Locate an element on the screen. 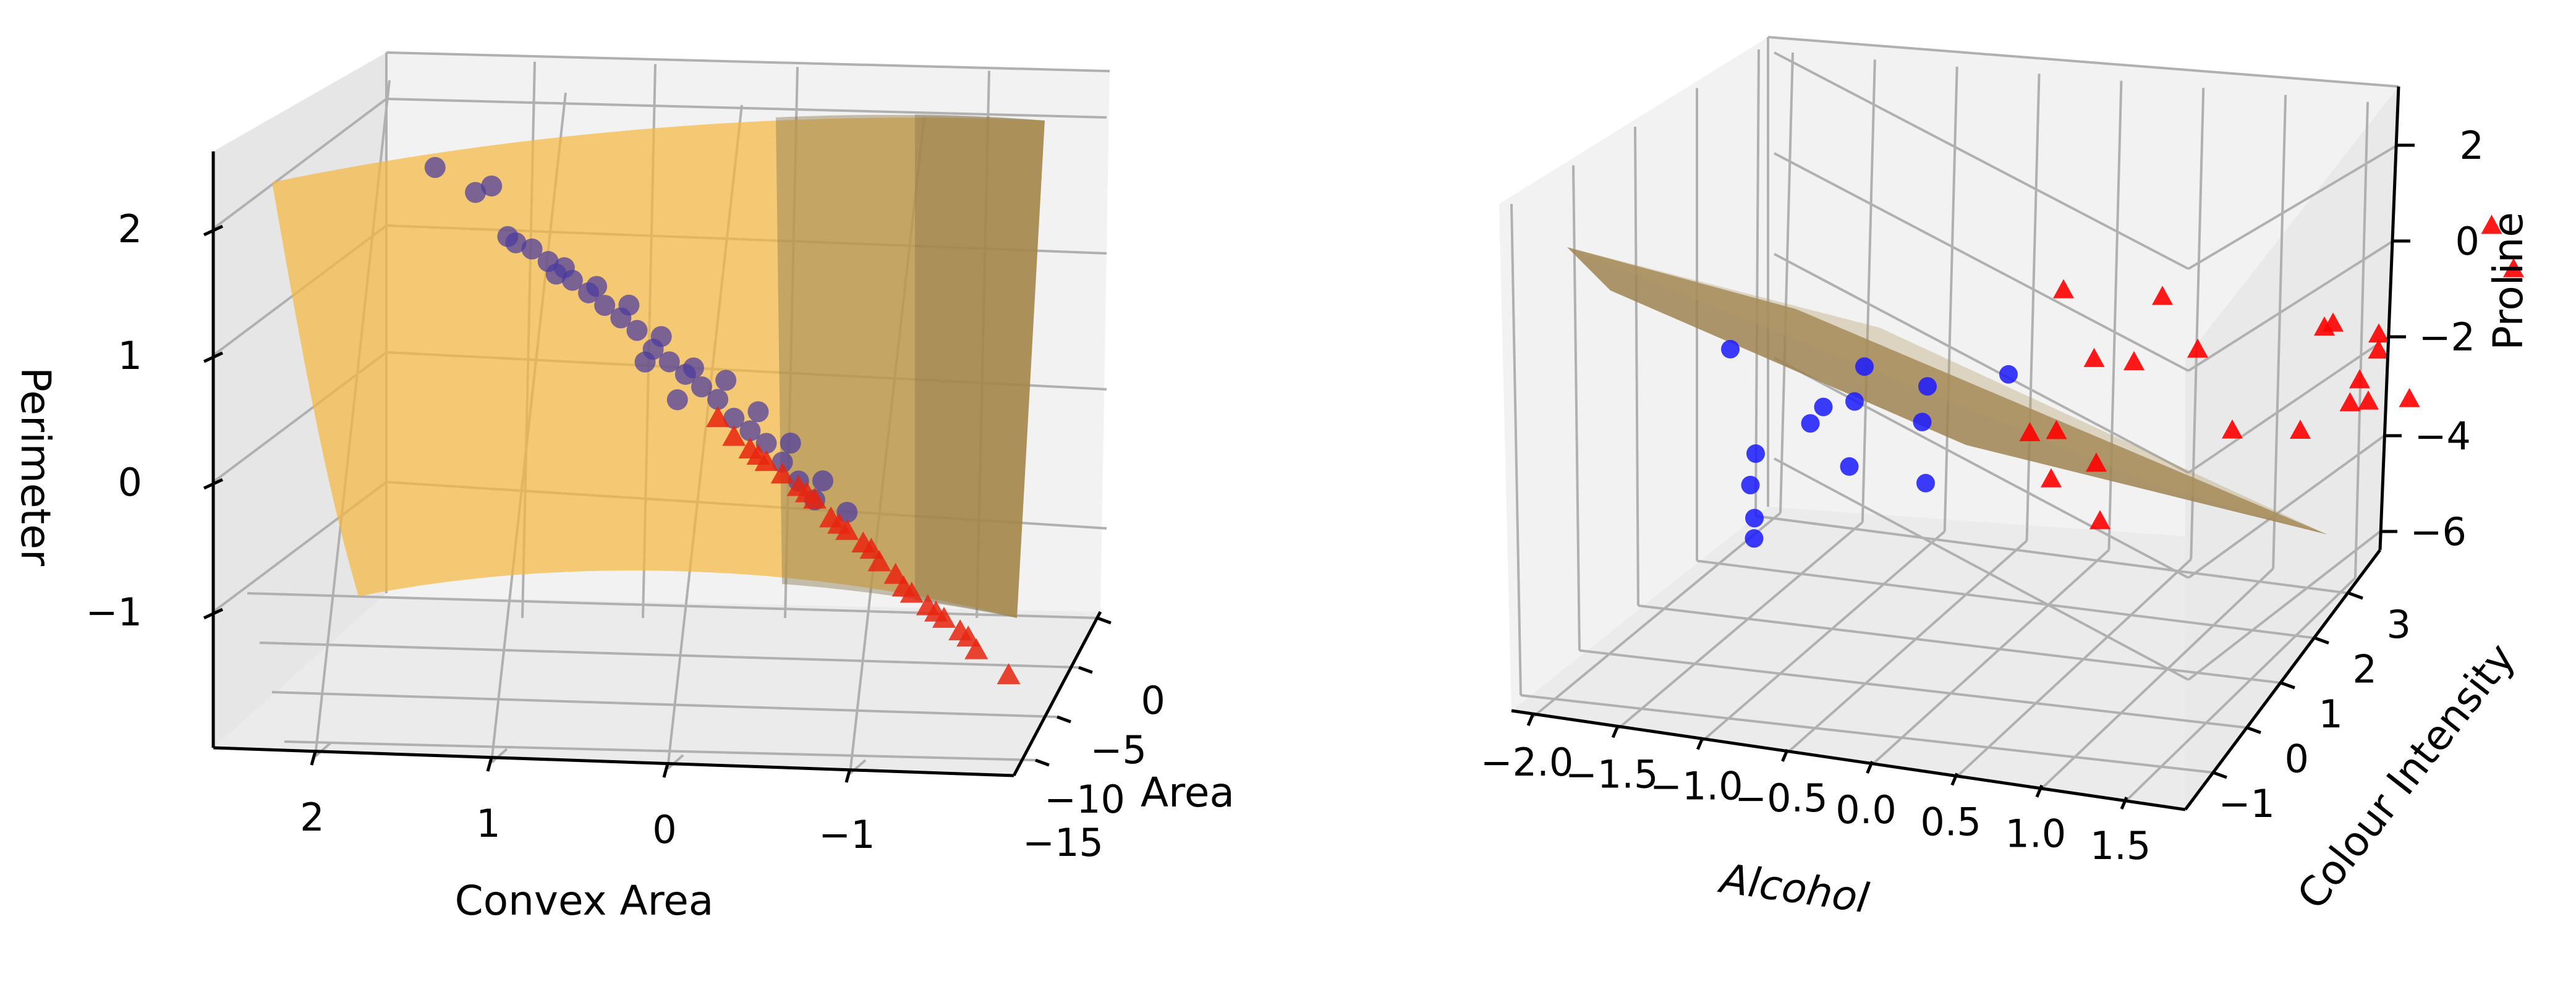  right-z-tick-label: 0 is located at coordinates (2467, 241).